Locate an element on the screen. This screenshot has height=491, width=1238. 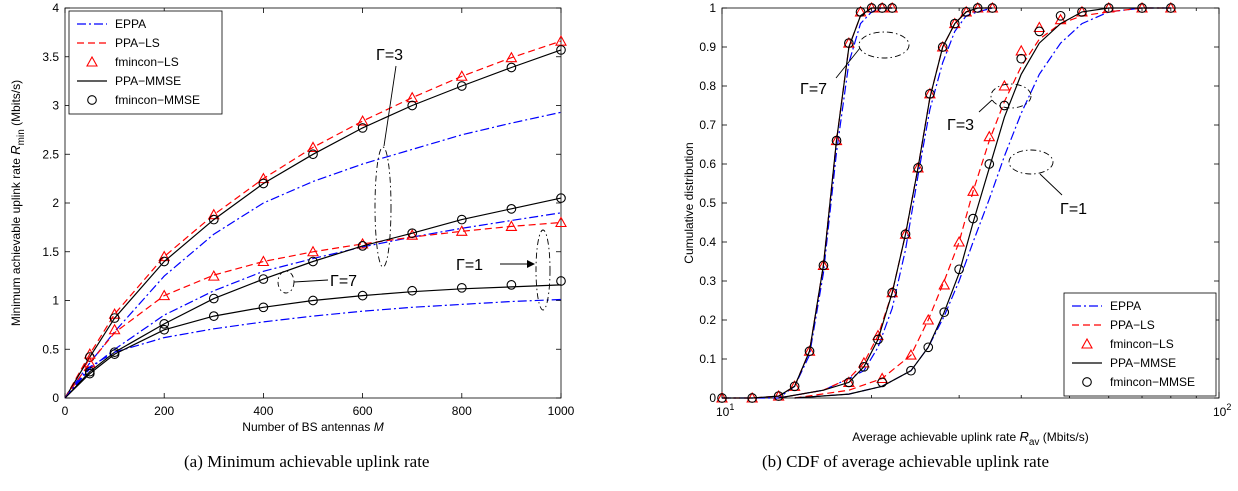
chart-a-legend-label-fmincon-mmse: fmincon−MMSE is located at coordinates (157, 100).